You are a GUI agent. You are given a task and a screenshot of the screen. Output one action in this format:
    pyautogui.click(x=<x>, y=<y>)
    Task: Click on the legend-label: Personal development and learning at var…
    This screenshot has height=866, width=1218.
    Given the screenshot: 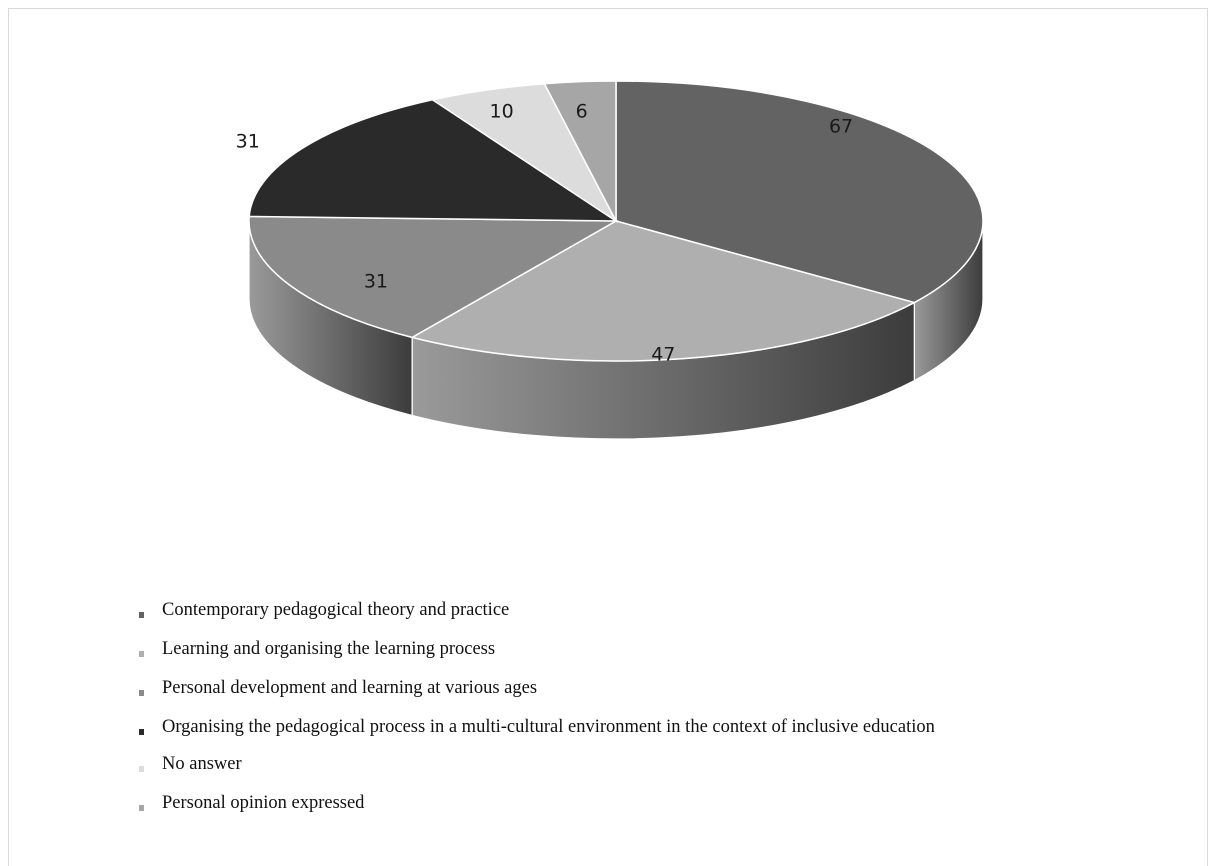 What is the action you would take?
    pyautogui.click(x=350, y=688)
    